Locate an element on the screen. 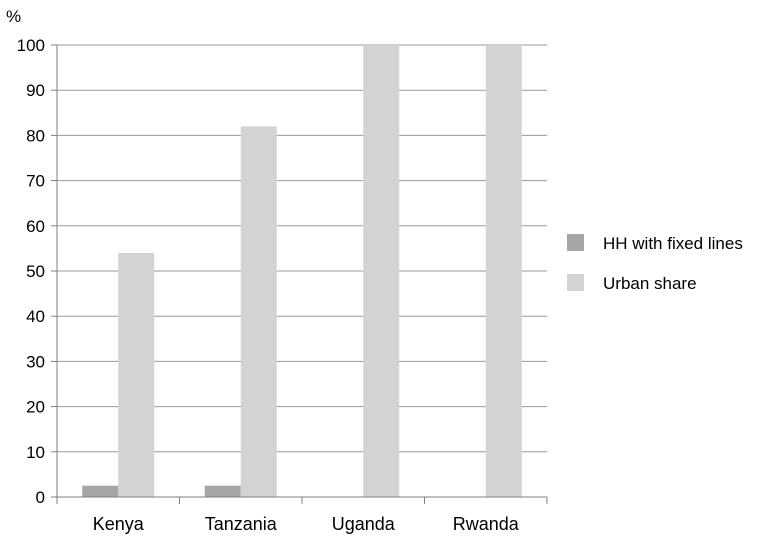 The image size is (777, 537). y-tick-label: 80 is located at coordinates (35, 135).